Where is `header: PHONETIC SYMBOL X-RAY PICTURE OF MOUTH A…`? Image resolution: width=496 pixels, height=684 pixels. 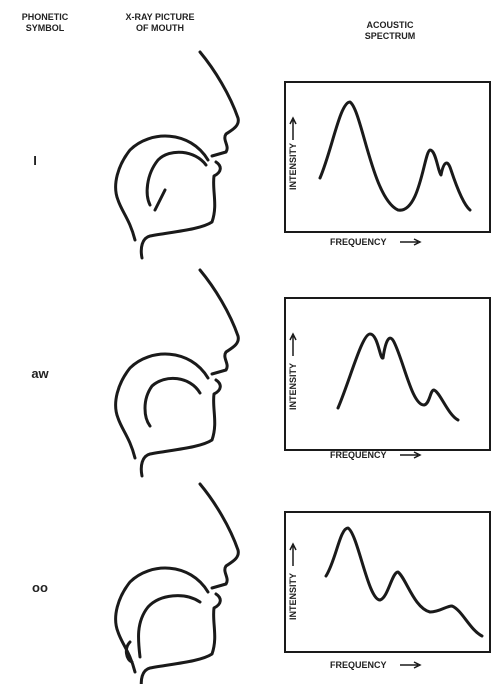 header: PHONETIC SYMBOL X-RAY PICTURE OF MOUTH A… is located at coordinates (219, 26).